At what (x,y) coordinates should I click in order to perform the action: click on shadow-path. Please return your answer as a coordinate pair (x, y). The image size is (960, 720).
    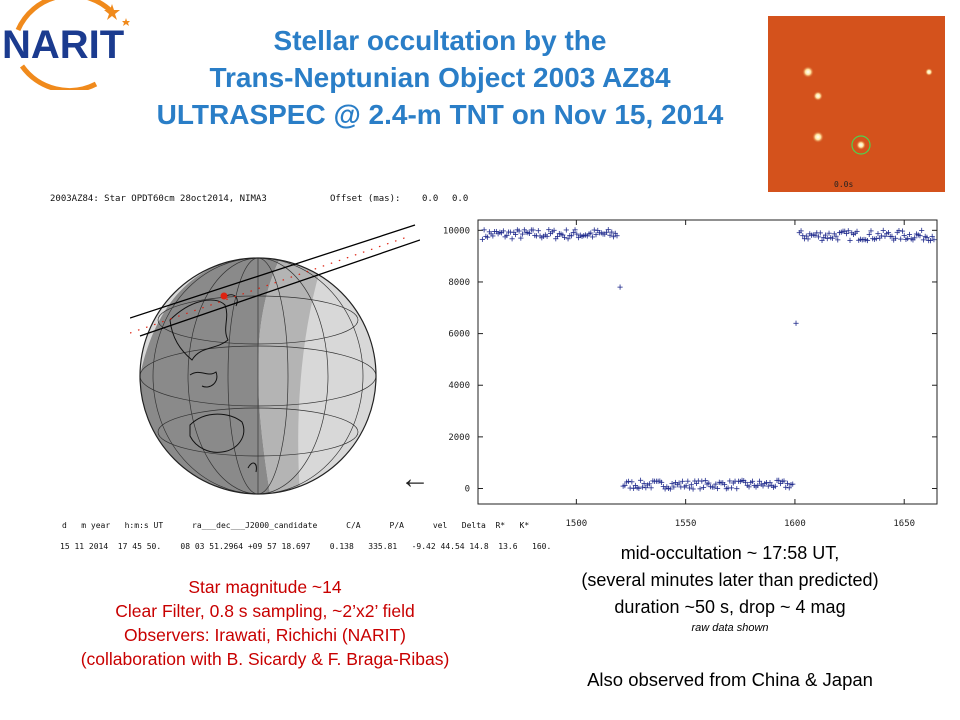
    Looking at the image, I should click on (275, 280).